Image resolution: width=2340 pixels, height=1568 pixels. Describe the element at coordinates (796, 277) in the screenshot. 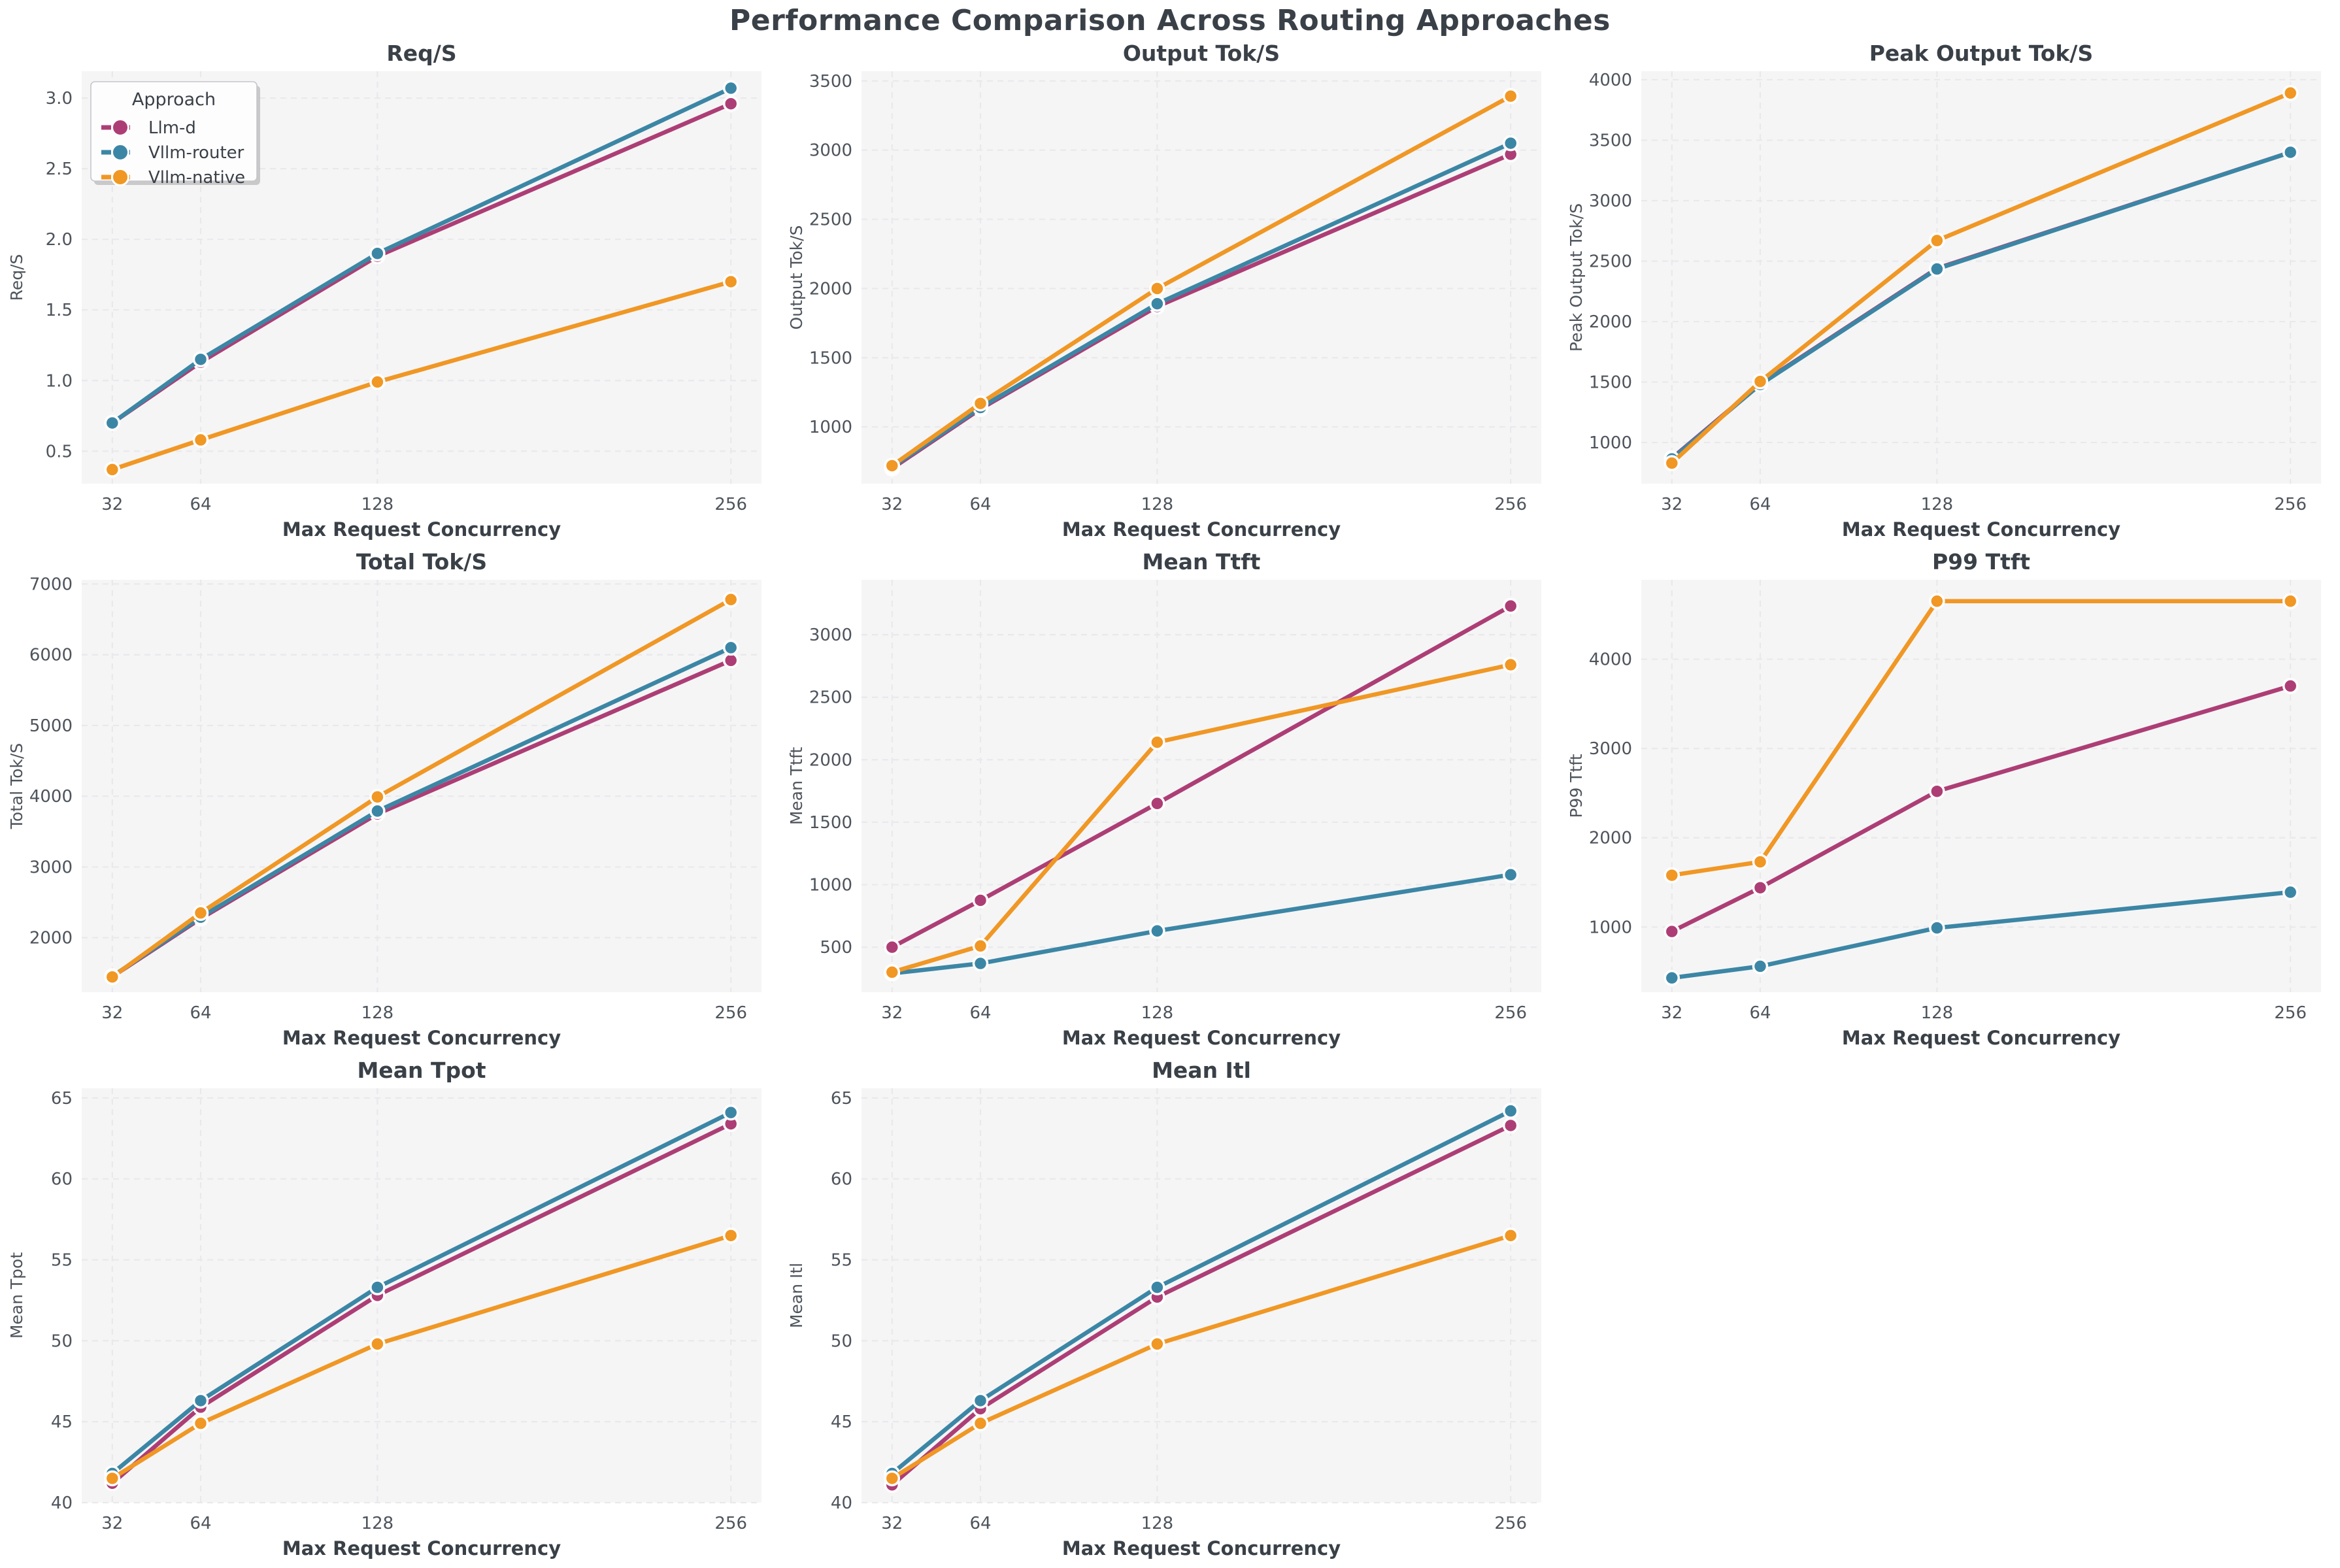

I see `y-axis-label: Output Tok/S` at that location.